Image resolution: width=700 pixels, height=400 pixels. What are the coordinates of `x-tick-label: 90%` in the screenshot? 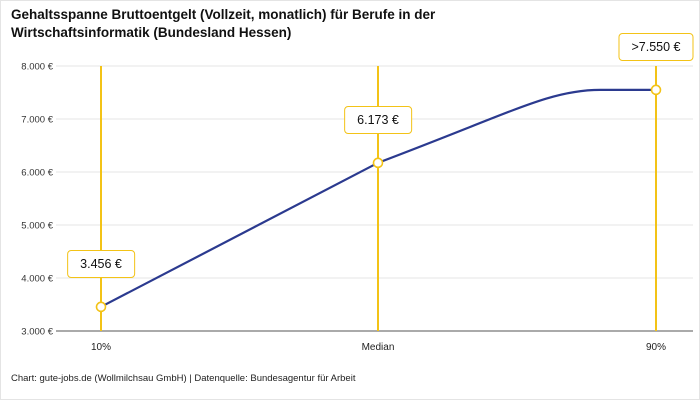 It's located at (656, 347).